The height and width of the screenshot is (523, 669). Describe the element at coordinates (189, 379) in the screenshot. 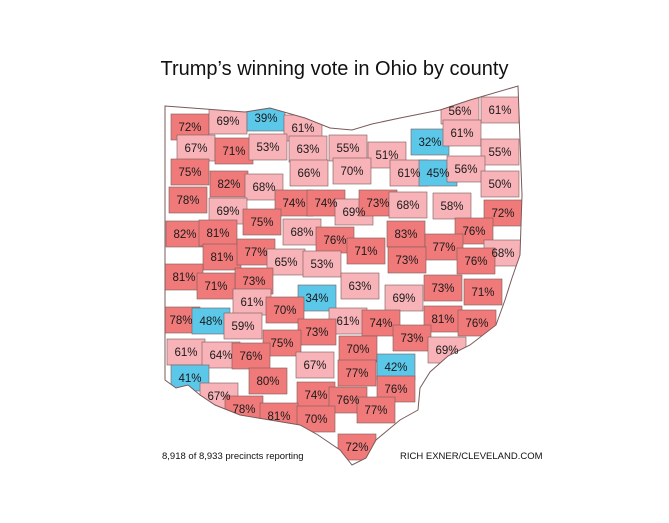

I see `county-vote-label: 41%` at that location.